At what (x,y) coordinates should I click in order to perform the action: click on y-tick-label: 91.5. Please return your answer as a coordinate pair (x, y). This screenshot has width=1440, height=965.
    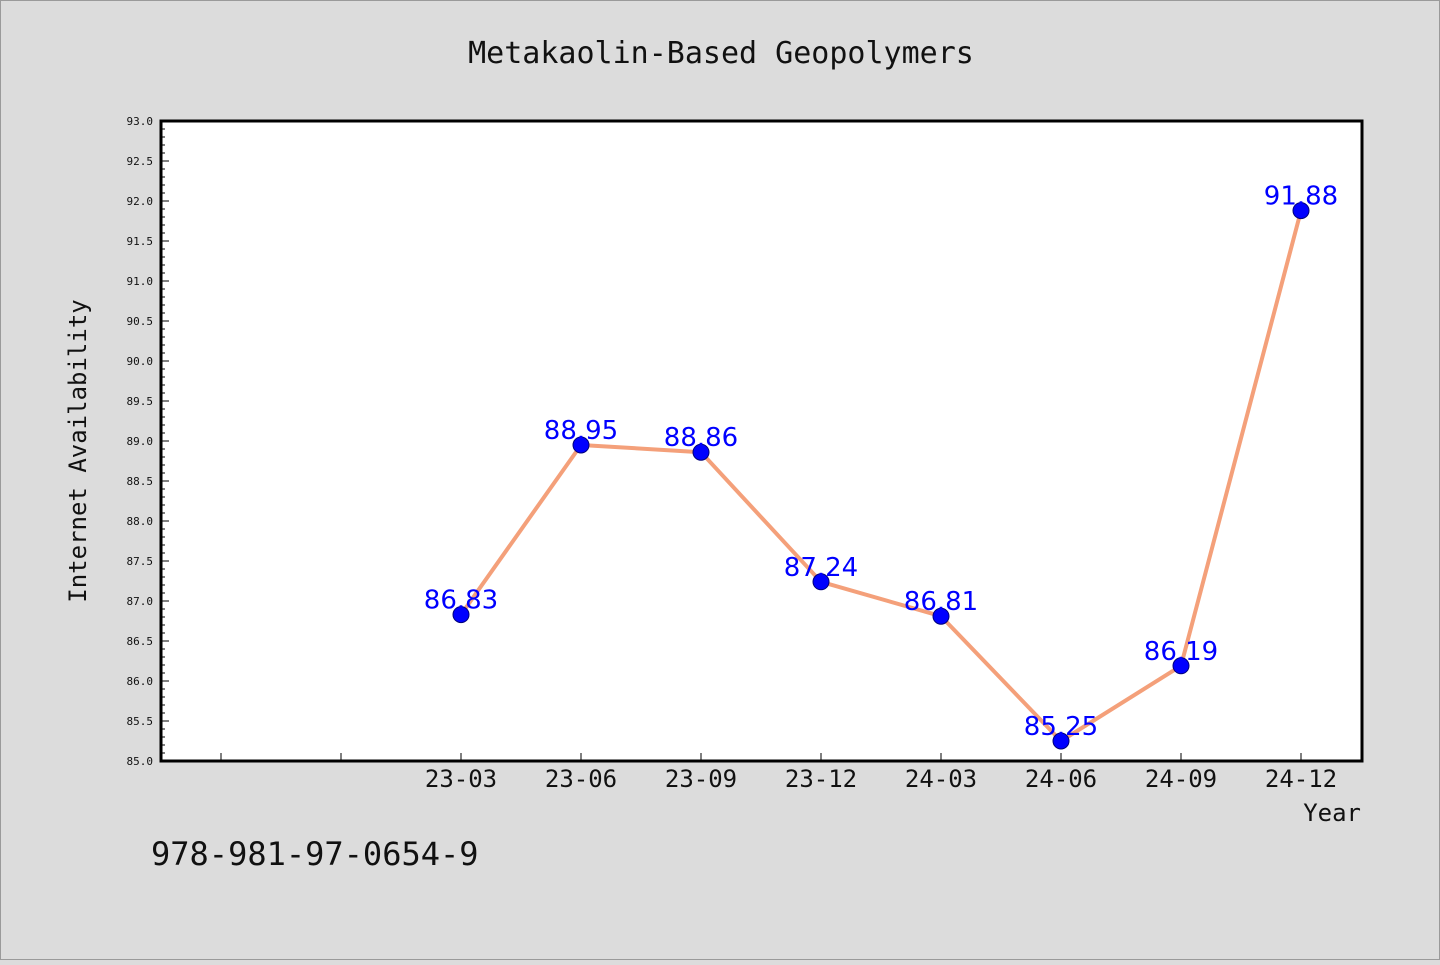
    Looking at the image, I should click on (140, 241).